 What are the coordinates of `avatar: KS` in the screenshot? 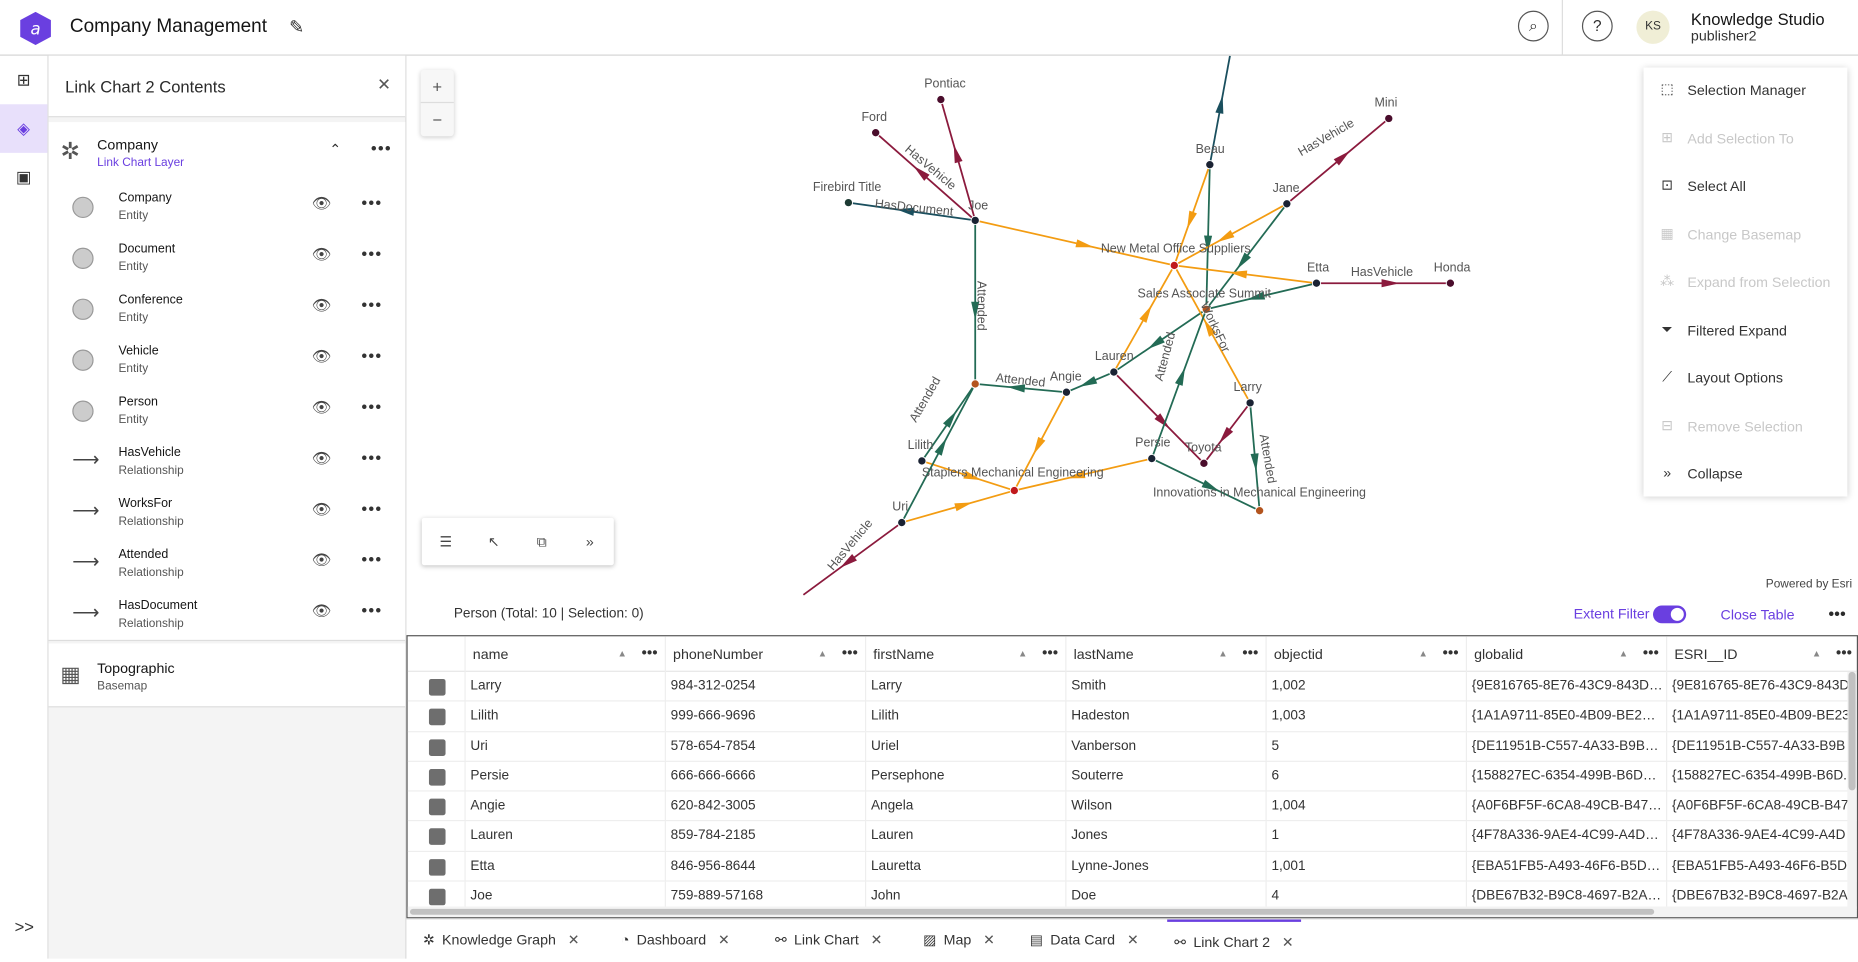 It's located at (1653, 27).